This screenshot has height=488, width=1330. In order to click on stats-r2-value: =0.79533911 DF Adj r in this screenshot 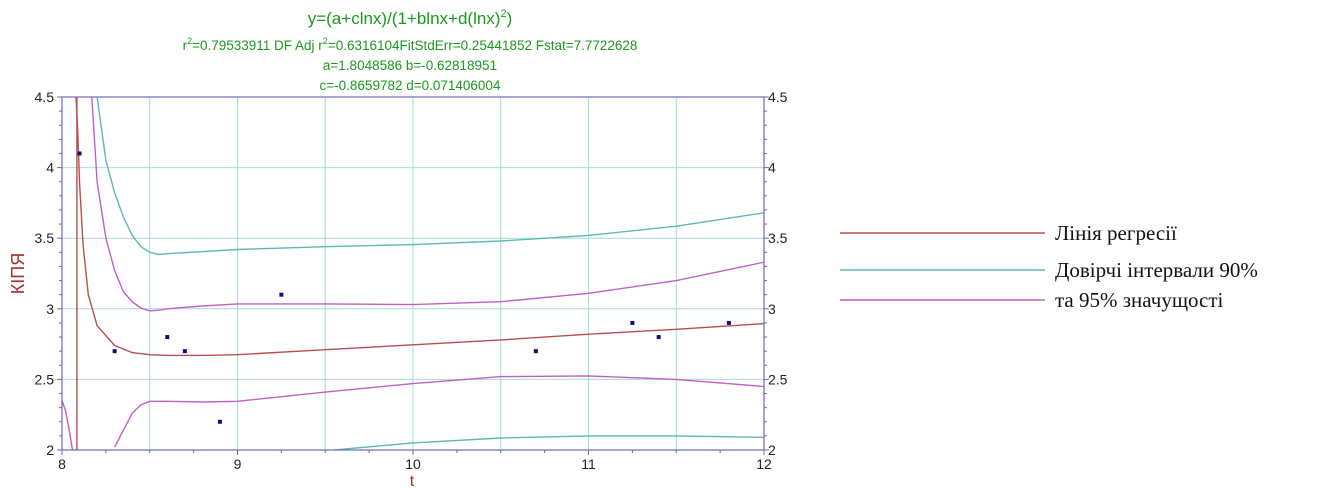, I will do `click(257, 45)`.